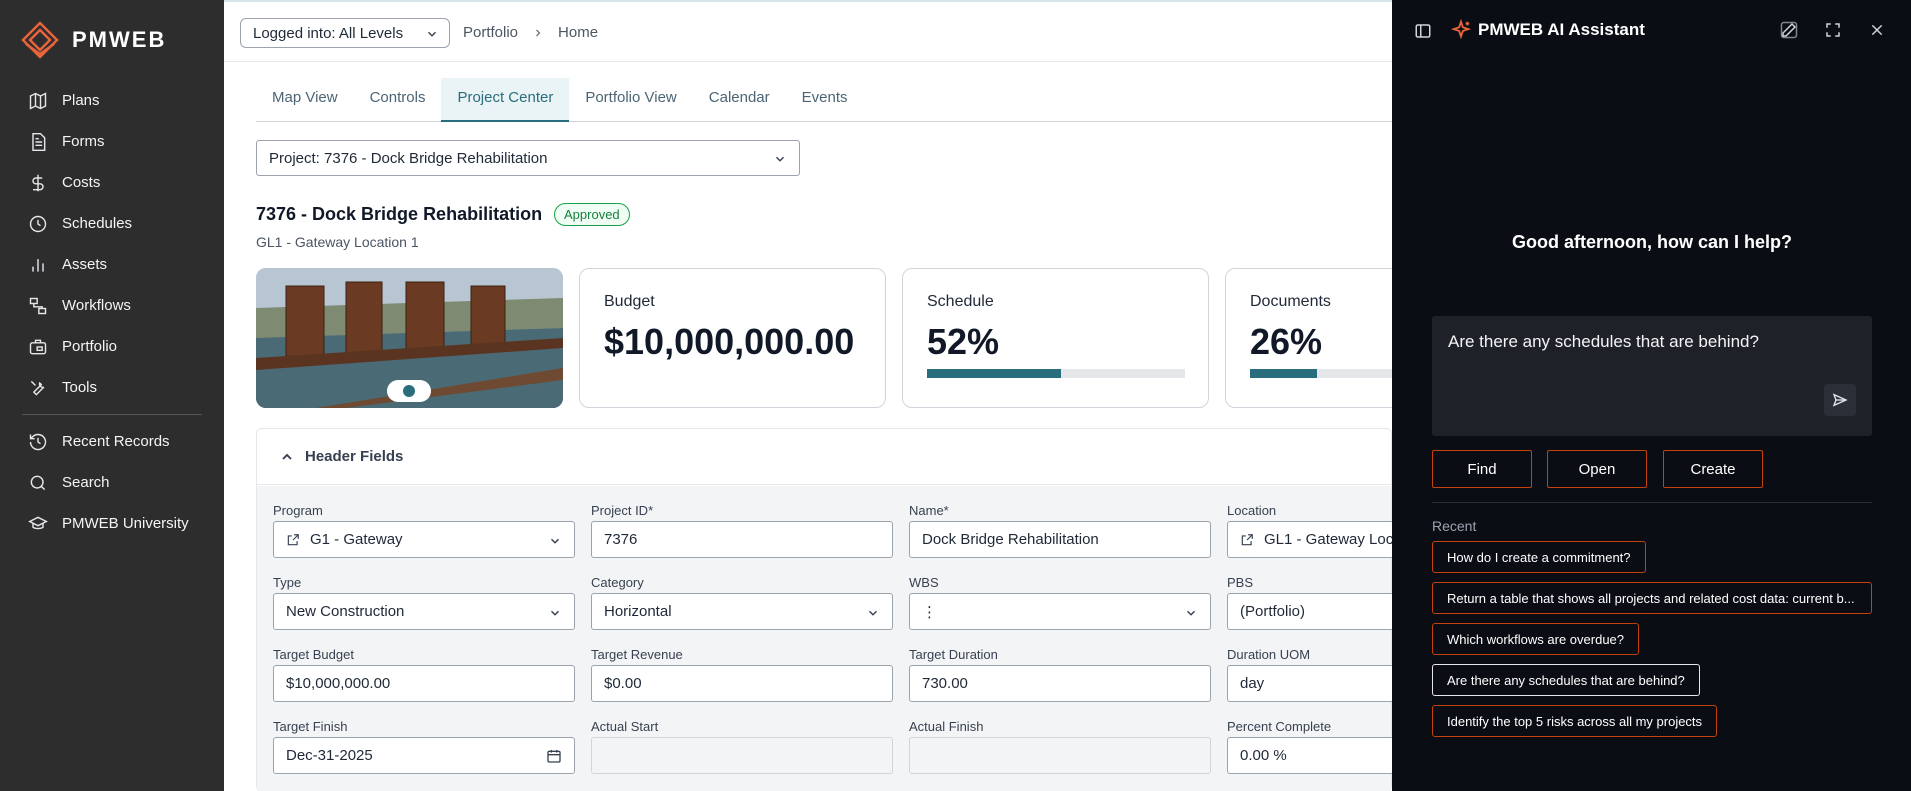 The height and width of the screenshot is (791, 1911). Describe the element at coordinates (1060, 683) in the screenshot. I see `target-duration-input: 730.00` at that location.